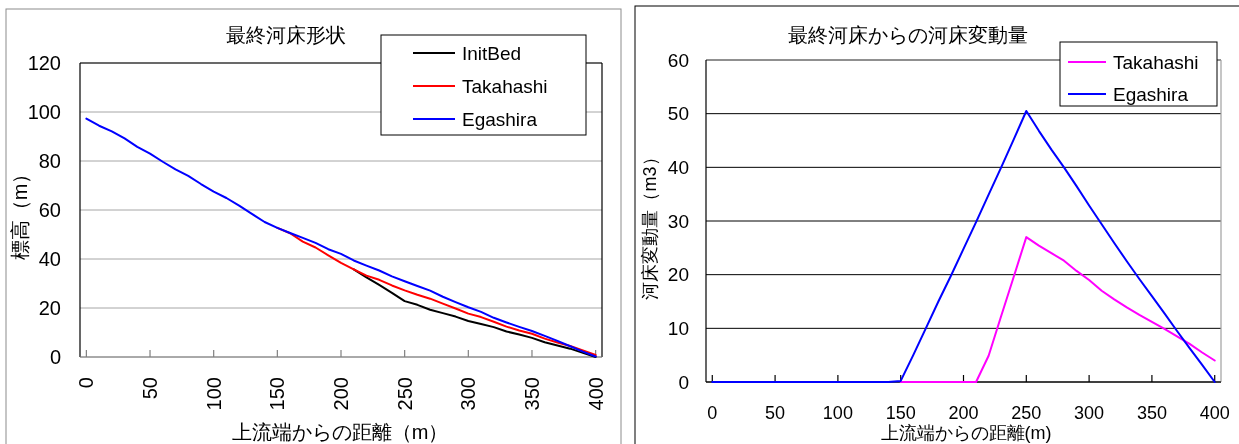 The width and height of the screenshot is (1239, 444). Describe the element at coordinates (49, 161) in the screenshot. I see `y-tick-label: 80` at that location.